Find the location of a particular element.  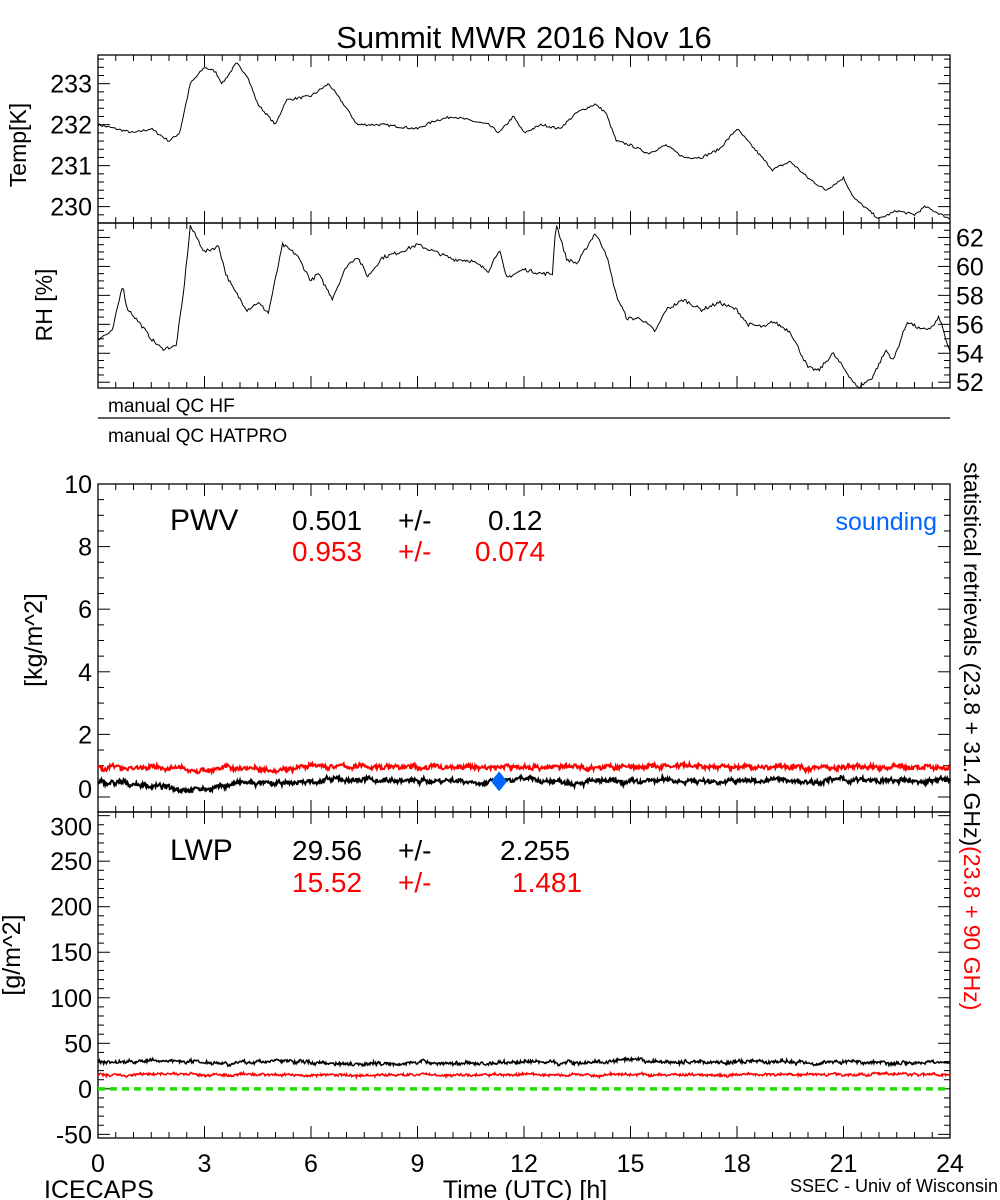

relative-humidity-series is located at coordinates (524, 307).